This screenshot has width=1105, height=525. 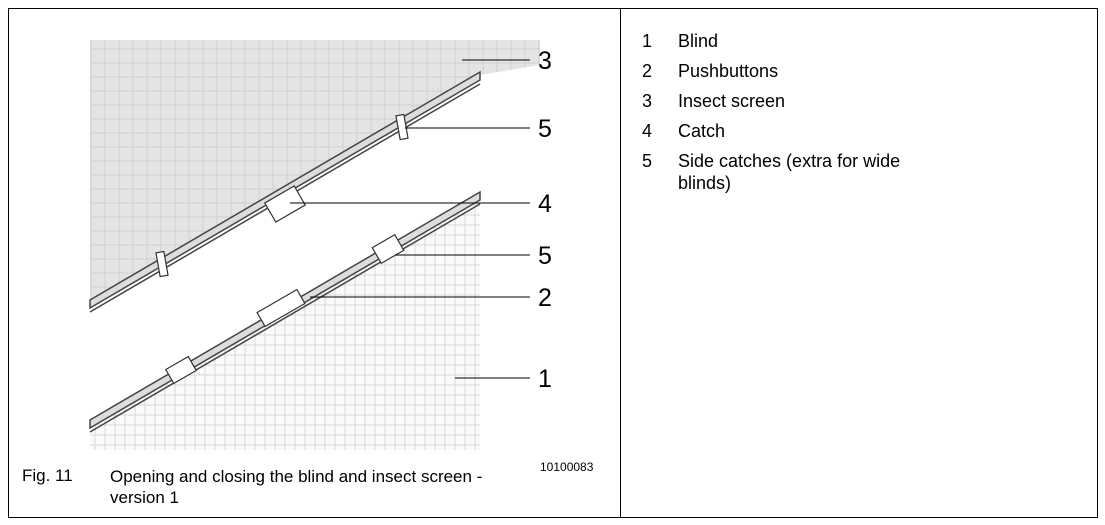 What do you see at coordinates (647, 101) in the screenshot?
I see `legend-number: 3` at bounding box center [647, 101].